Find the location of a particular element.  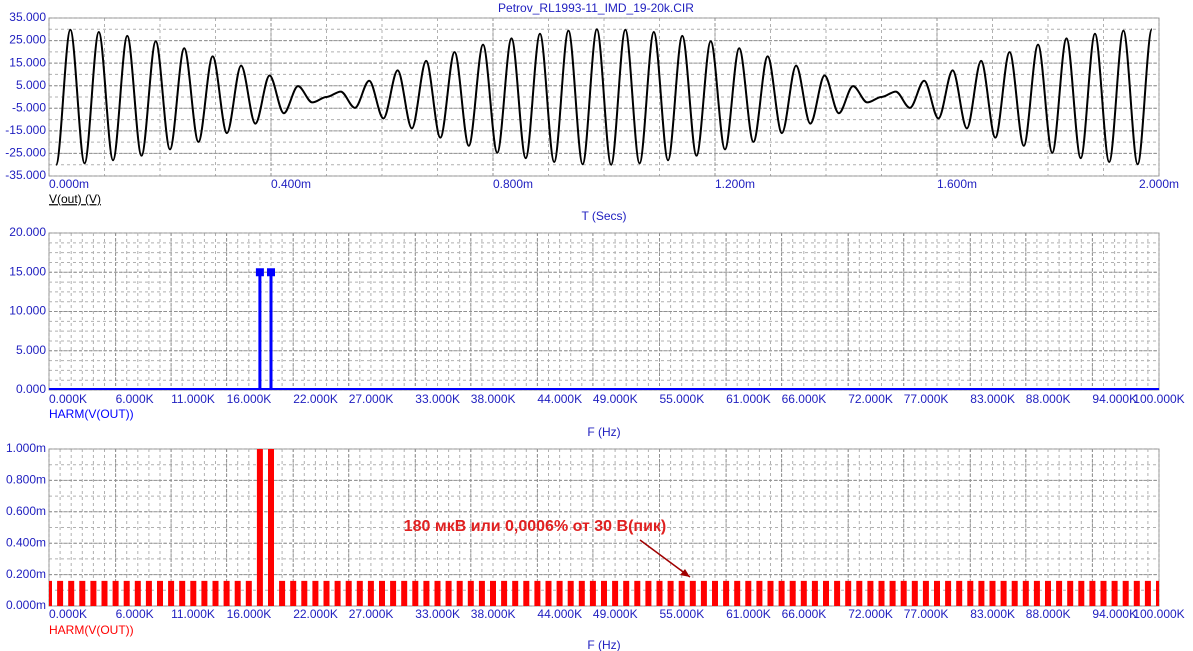

x-tick-label: 83.000K is located at coordinates (992, 399).